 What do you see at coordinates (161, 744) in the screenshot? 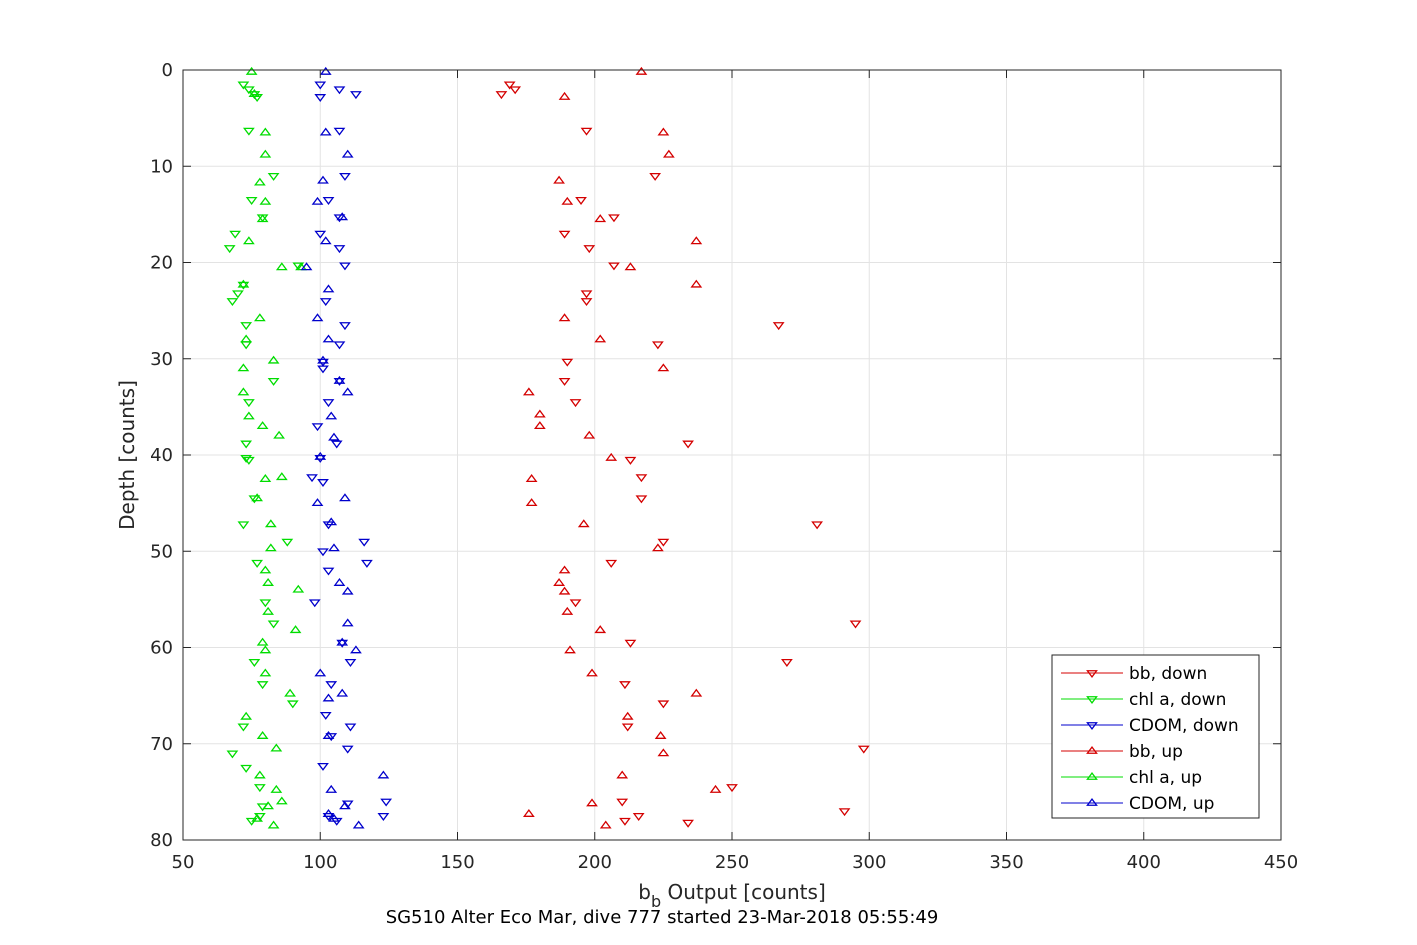
I see `y-tick-label: 70` at bounding box center [161, 744].